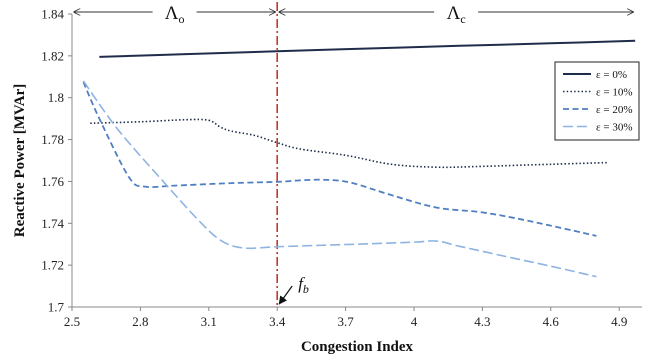 The width and height of the screenshot is (665, 361). I want to click on y-tick-label: 1.72, so click(52, 265).